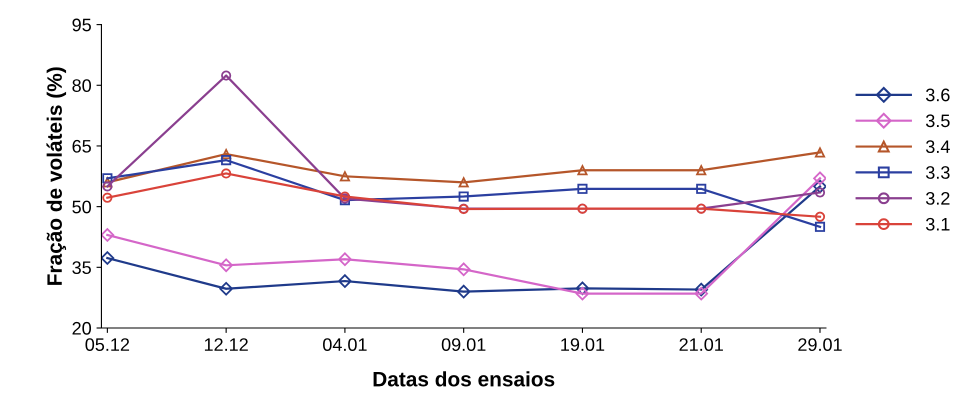  What do you see at coordinates (345, 344) in the screenshot?
I see `x-tick-label: 04.01` at bounding box center [345, 344].